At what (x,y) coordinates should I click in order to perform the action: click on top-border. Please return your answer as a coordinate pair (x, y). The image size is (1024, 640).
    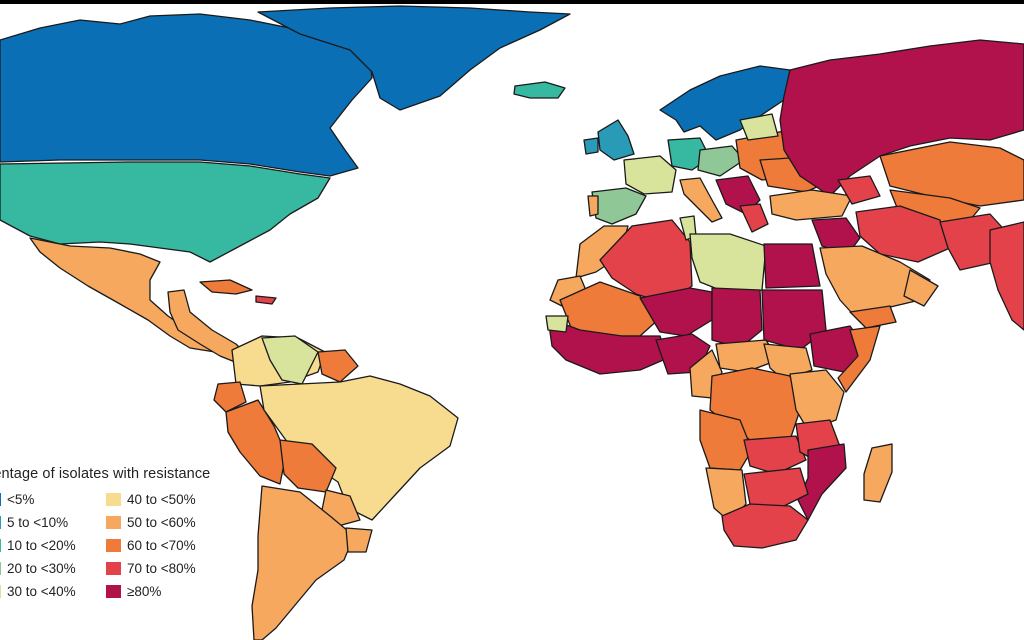
    Looking at the image, I should click on (512, 2).